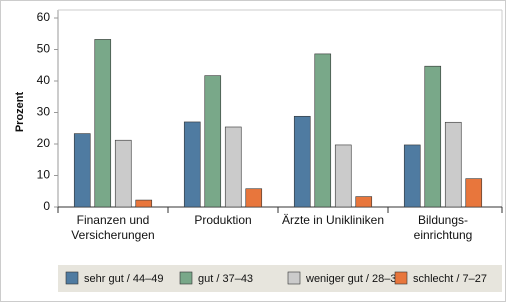  What do you see at coordinates (225, 279) in the screenshot?
I see `legend-label: gut / 37–43` at bounding box center [225, 279].